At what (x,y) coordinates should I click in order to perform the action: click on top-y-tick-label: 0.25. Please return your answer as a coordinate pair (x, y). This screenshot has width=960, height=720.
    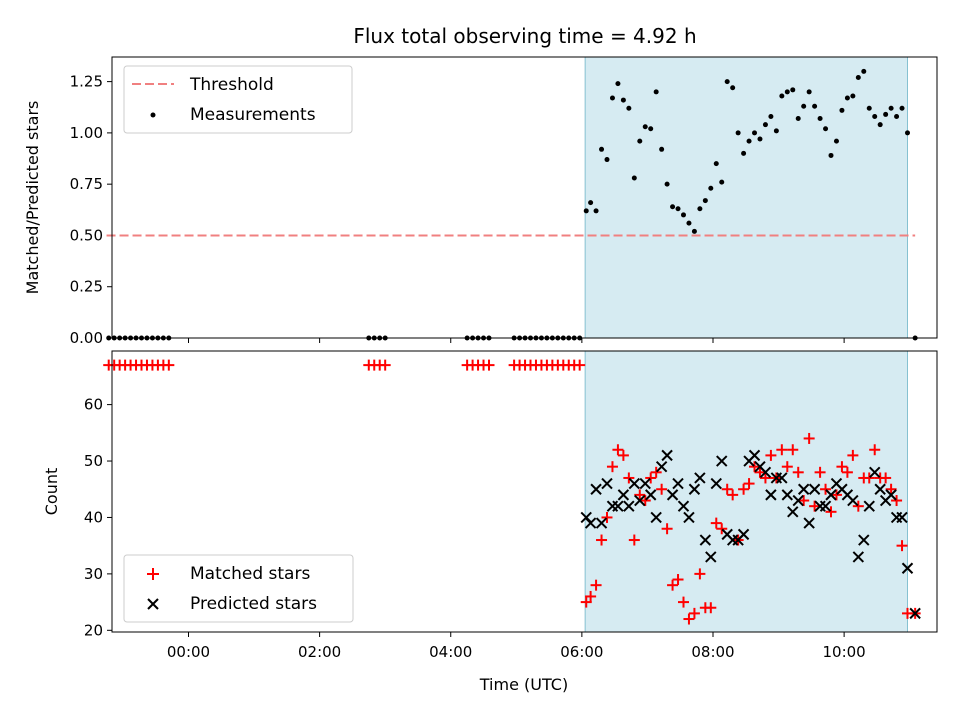
    Looking at the image, I should click on (86, 287).